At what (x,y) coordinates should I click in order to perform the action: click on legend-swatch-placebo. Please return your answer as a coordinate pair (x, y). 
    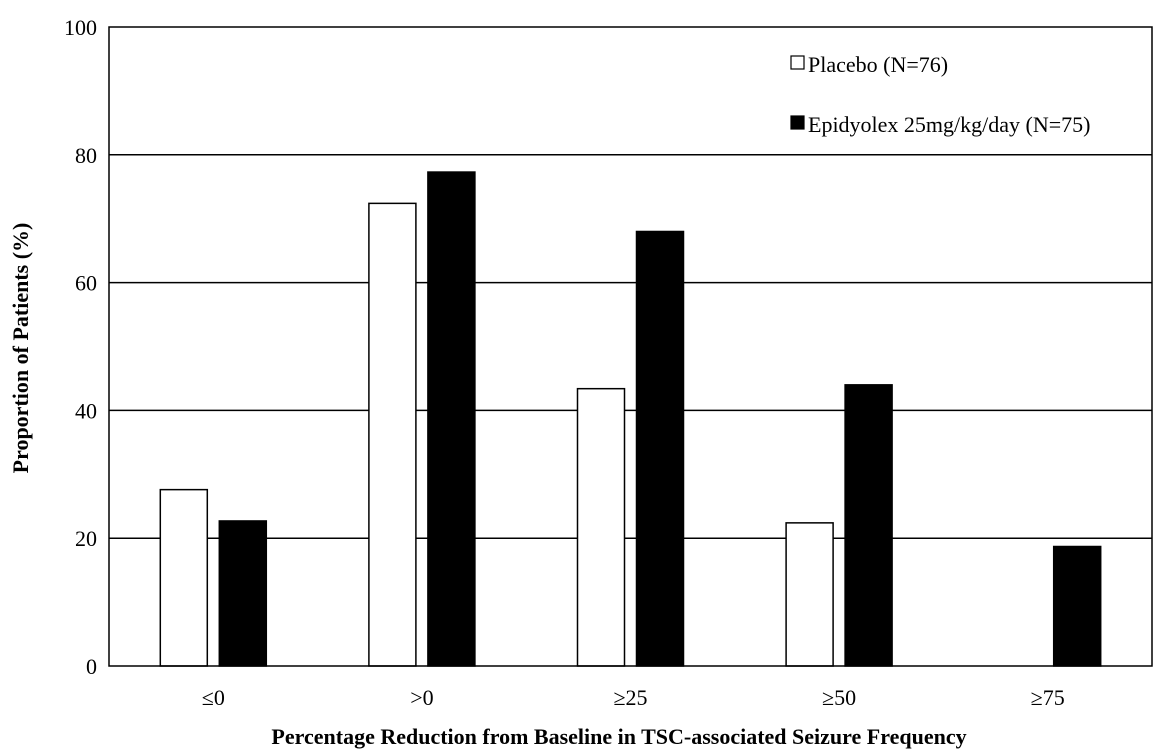
    Looking at the image, I should click on (797, 62).